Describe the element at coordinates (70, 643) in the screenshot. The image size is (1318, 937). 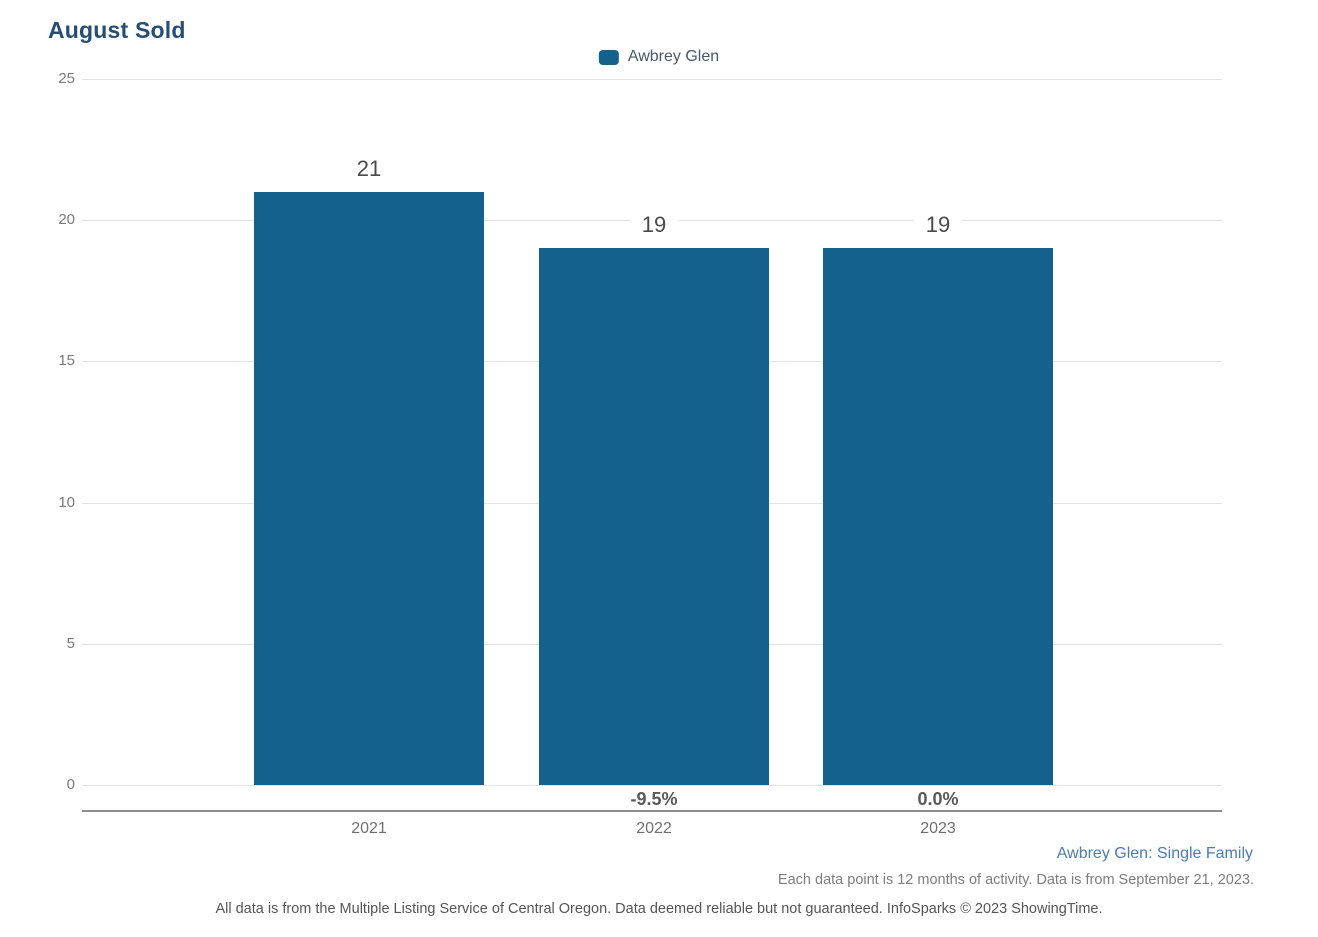
I see `y-tick-label: 5` at that location.